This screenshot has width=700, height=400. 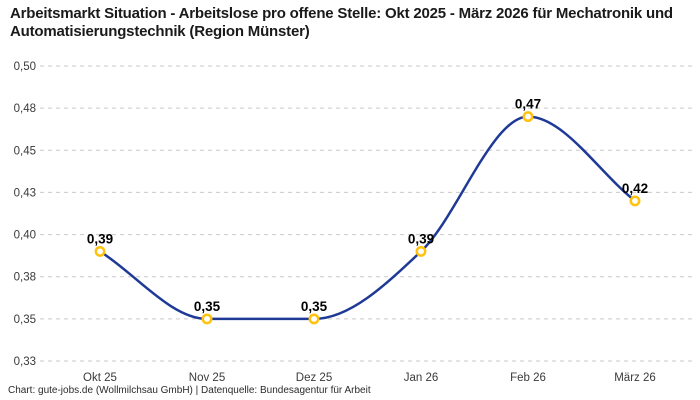 I want to click on y-axis-tick-label: 0,38, so click(x=25, y=278).